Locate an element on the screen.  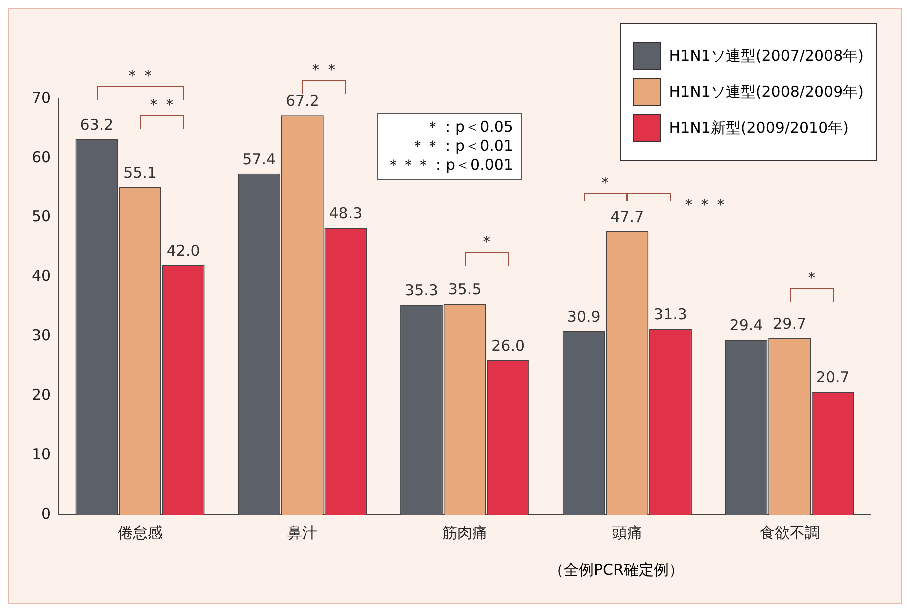
y-tick-label: 40 is located at coordinates (42, 276).